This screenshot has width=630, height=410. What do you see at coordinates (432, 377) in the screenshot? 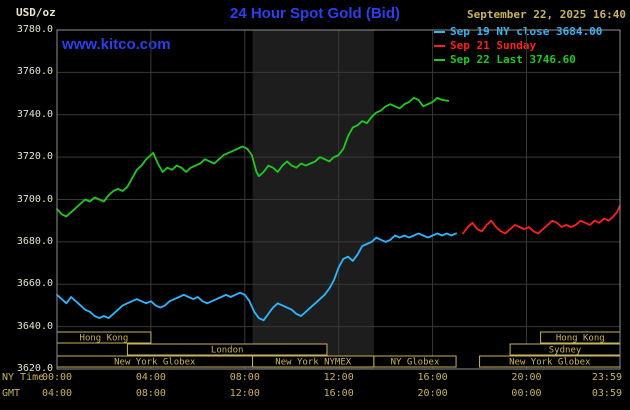
I see `ny-time-tick-label: 16:00` at bounding box center [432, 377].